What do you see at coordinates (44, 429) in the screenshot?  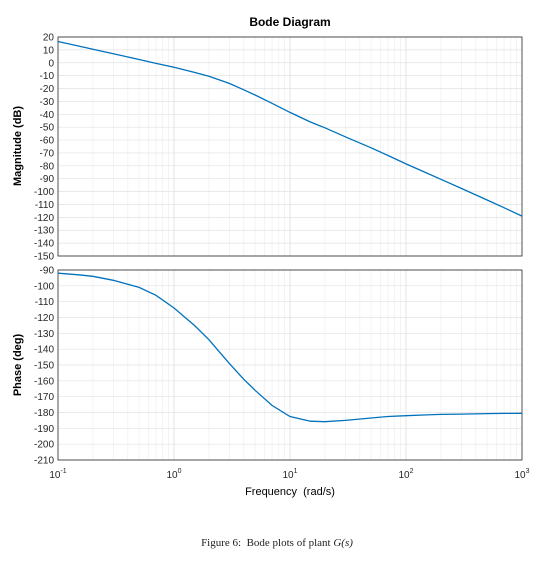 I see `y-tick-label: -190` at bounding box center [44, 429].